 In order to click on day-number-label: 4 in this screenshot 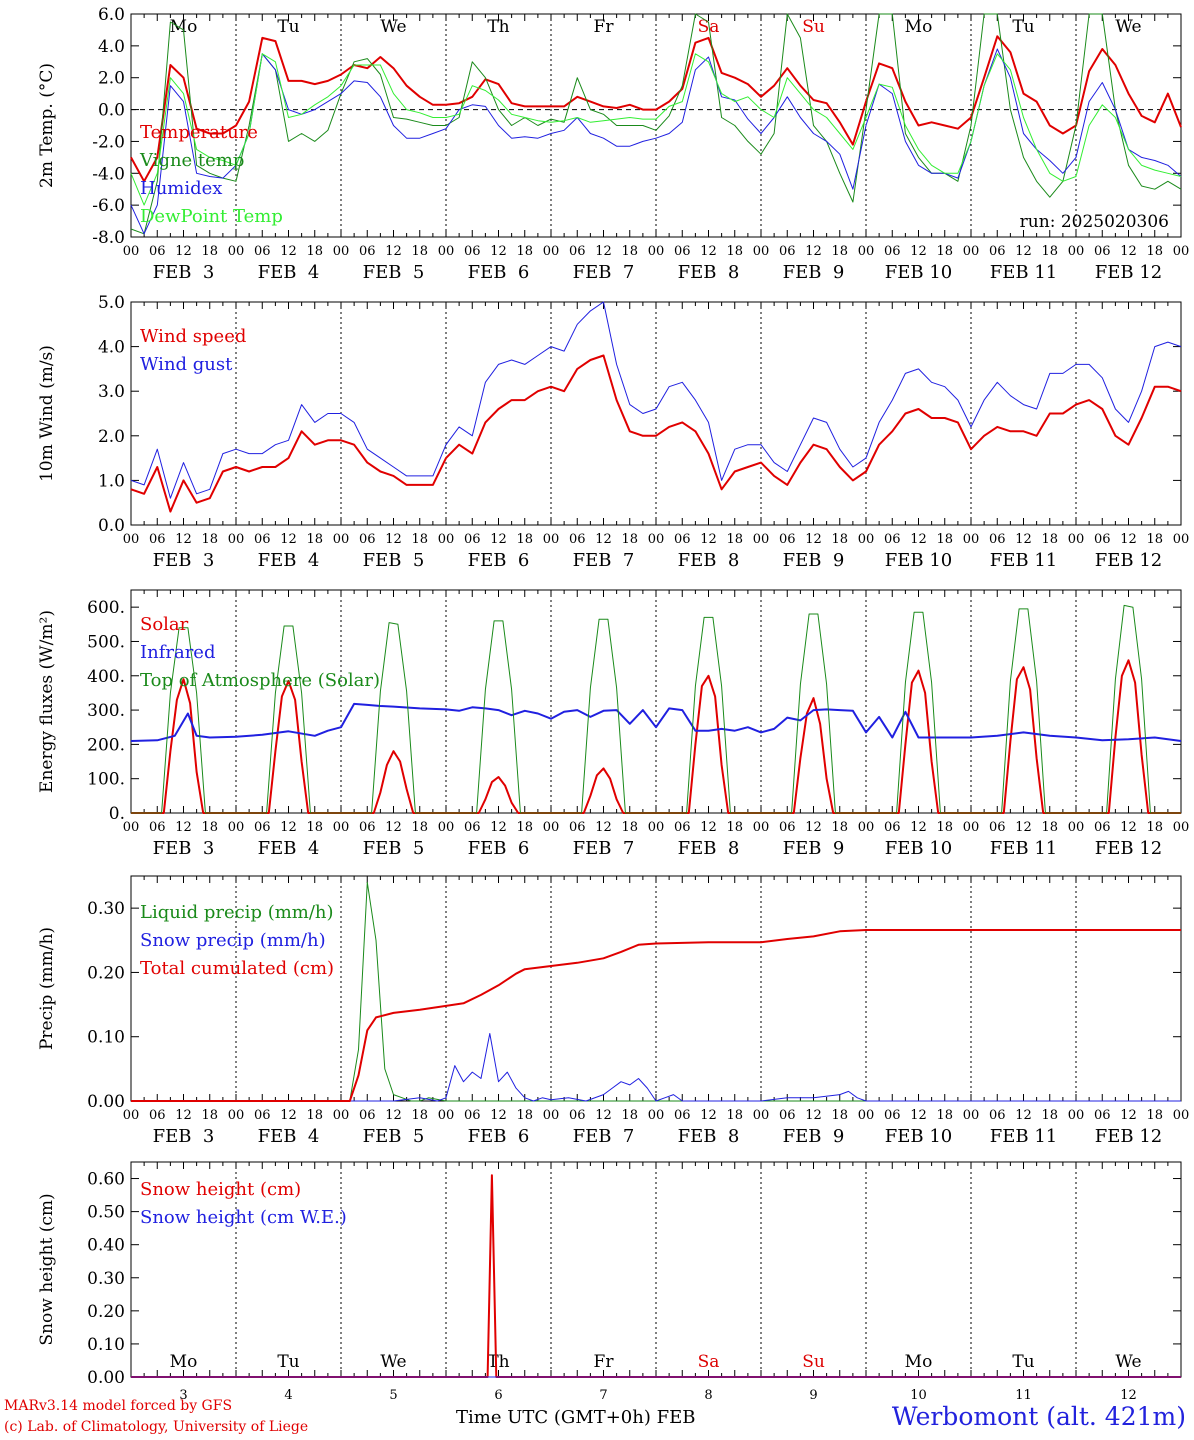, I will do `click(288, 1395)`.